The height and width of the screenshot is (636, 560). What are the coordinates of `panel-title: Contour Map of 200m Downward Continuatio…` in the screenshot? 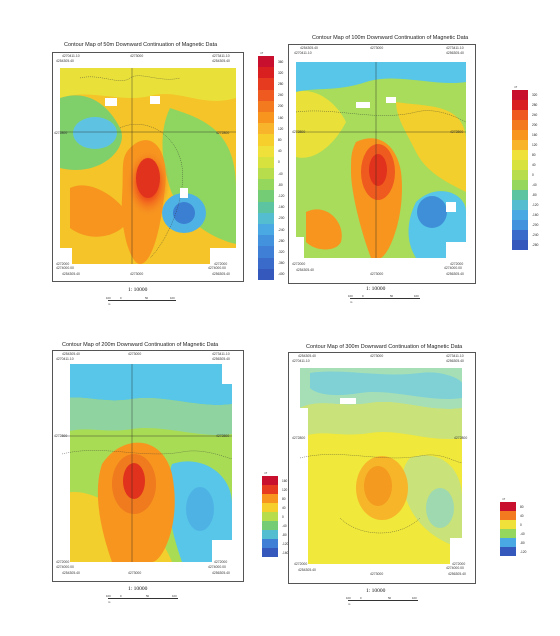 It's located at (140, 345).